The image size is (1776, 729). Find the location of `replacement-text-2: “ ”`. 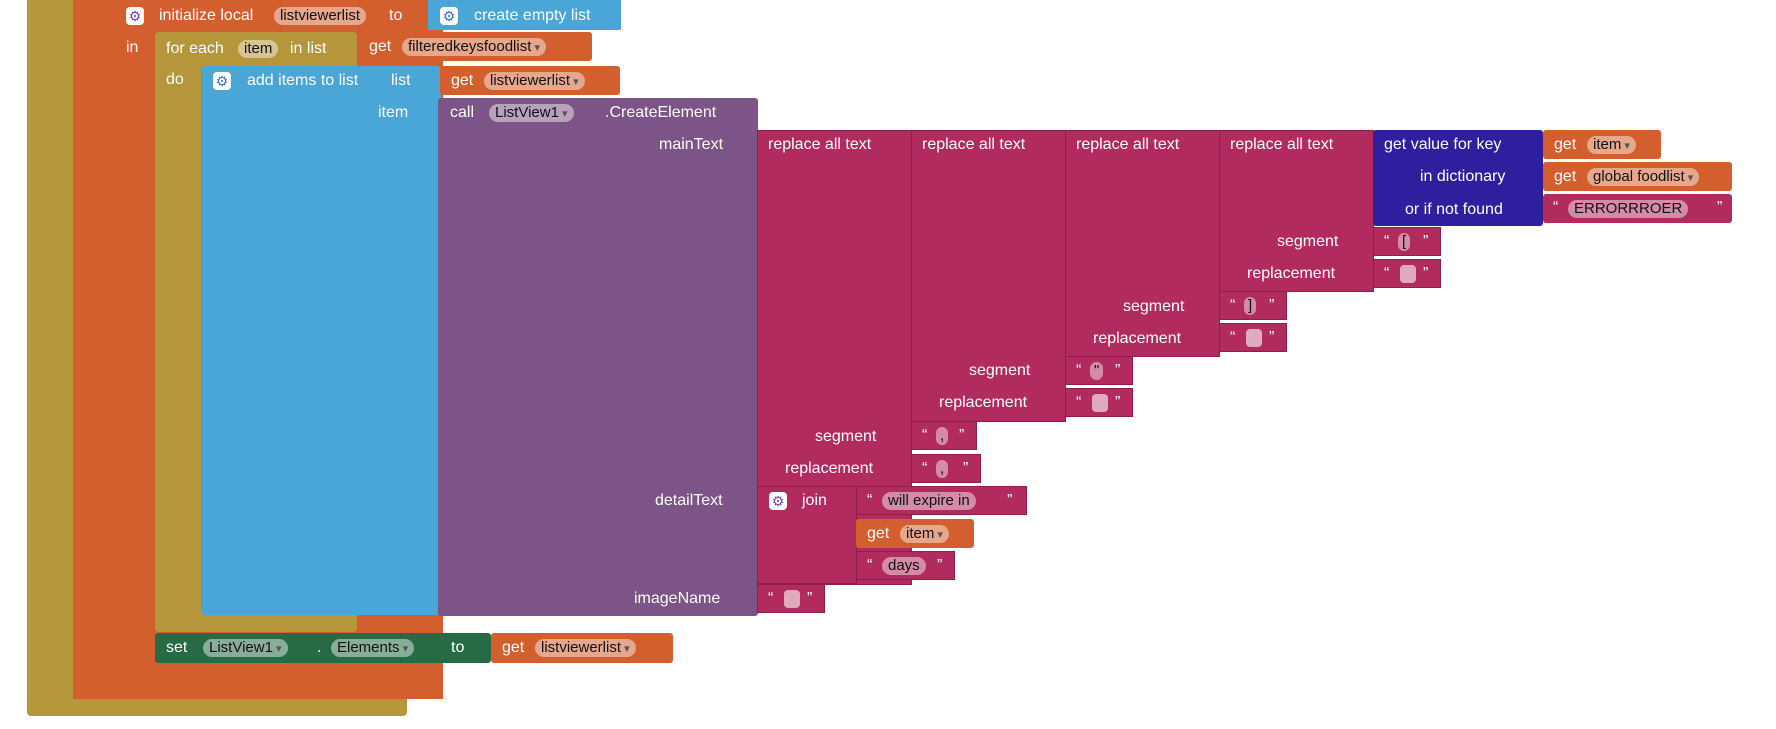

replacement-text-2: “ ” is located at coordinates (1099, 402).